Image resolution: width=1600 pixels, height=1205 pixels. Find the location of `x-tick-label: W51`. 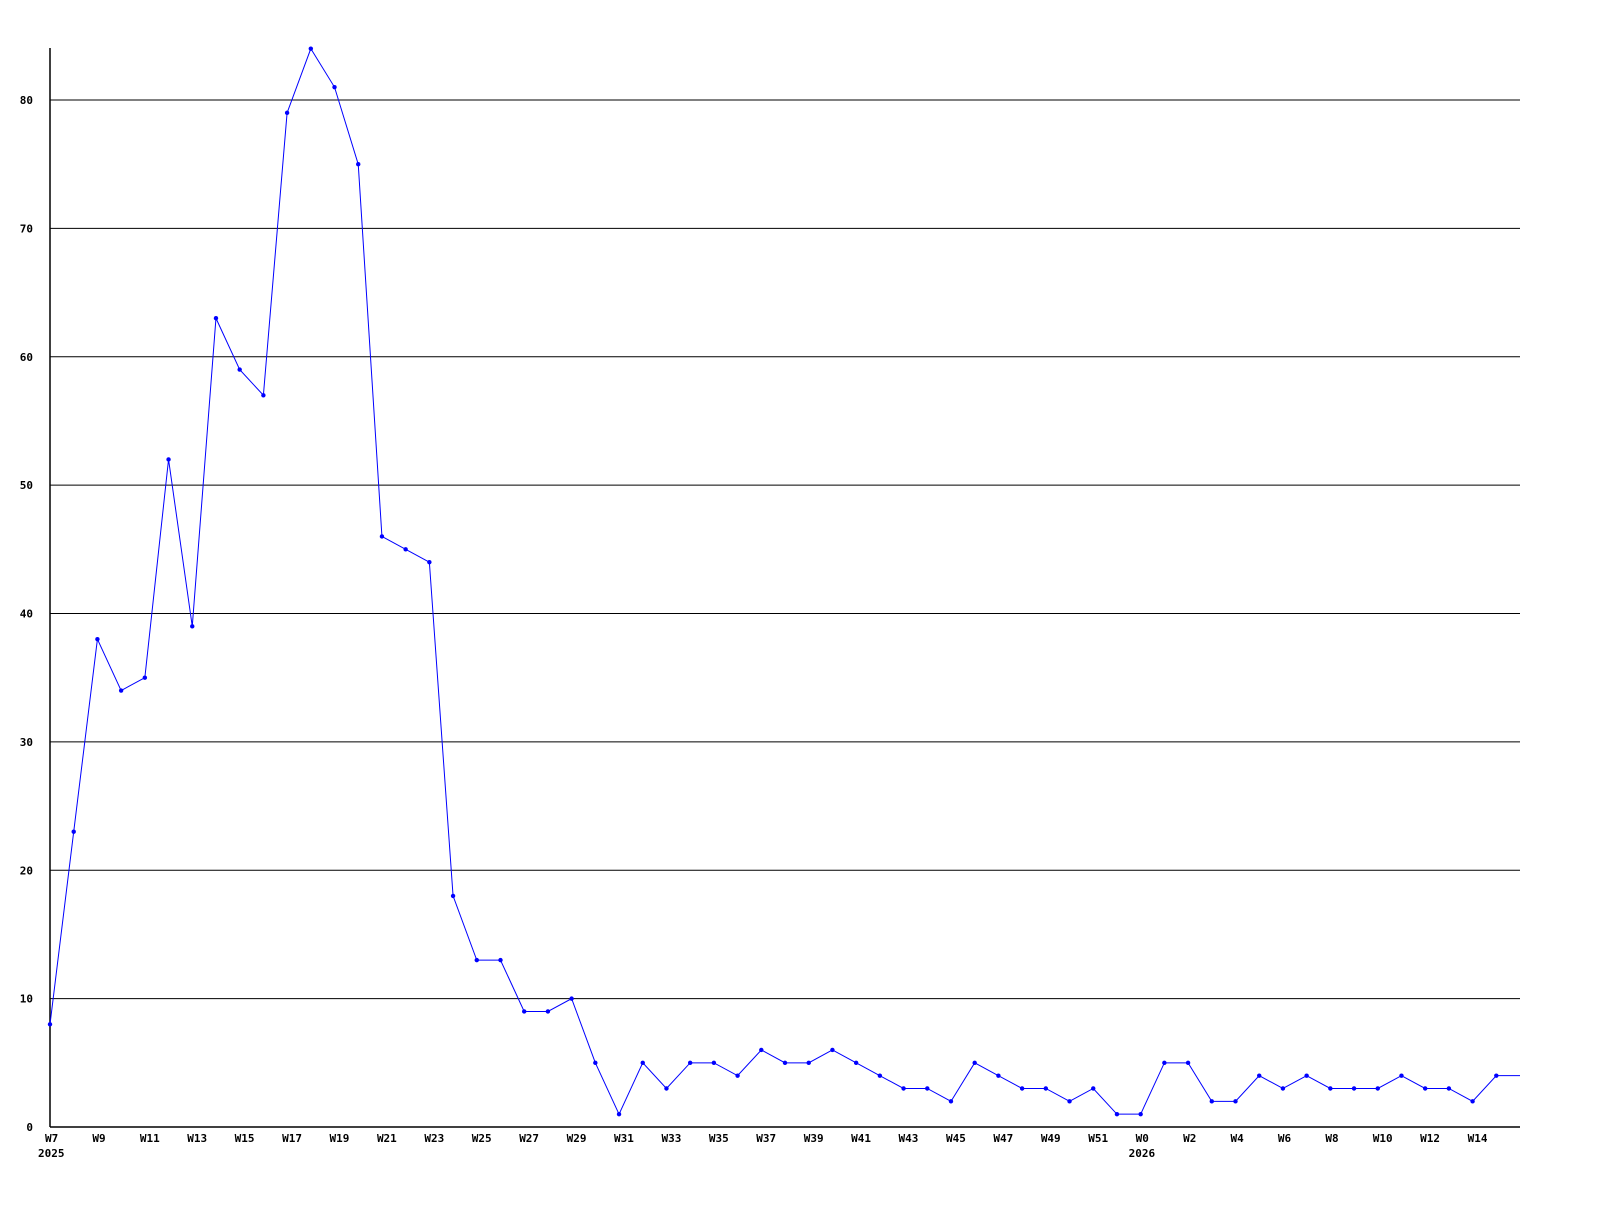

x-tick-label: W51 is located at coordinates (1098, 1138).